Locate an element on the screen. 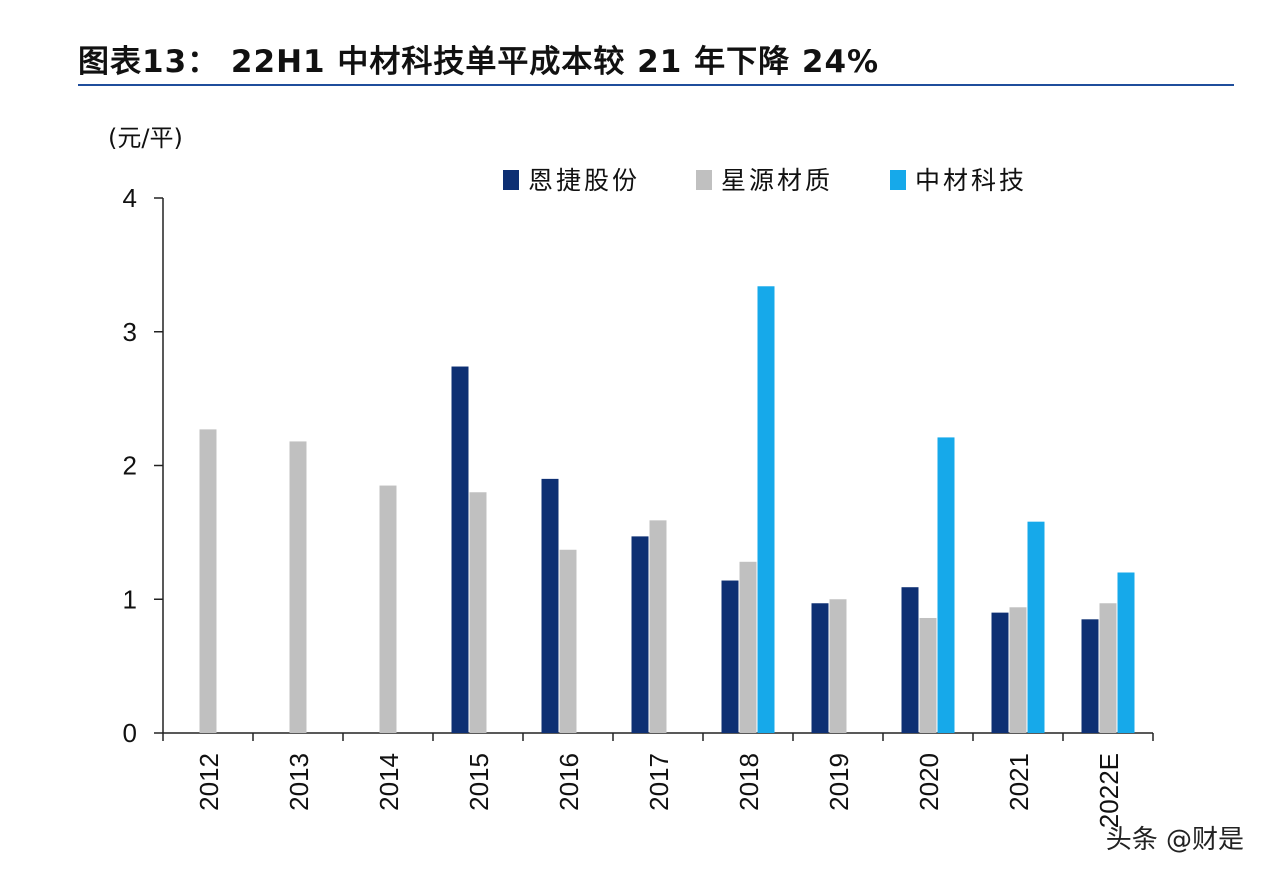 Image resolution: width=1270 pixels, height=880 pixels. legend: 恩捷股份 星源材质 中材科技 is located at coordinates (765, 180).